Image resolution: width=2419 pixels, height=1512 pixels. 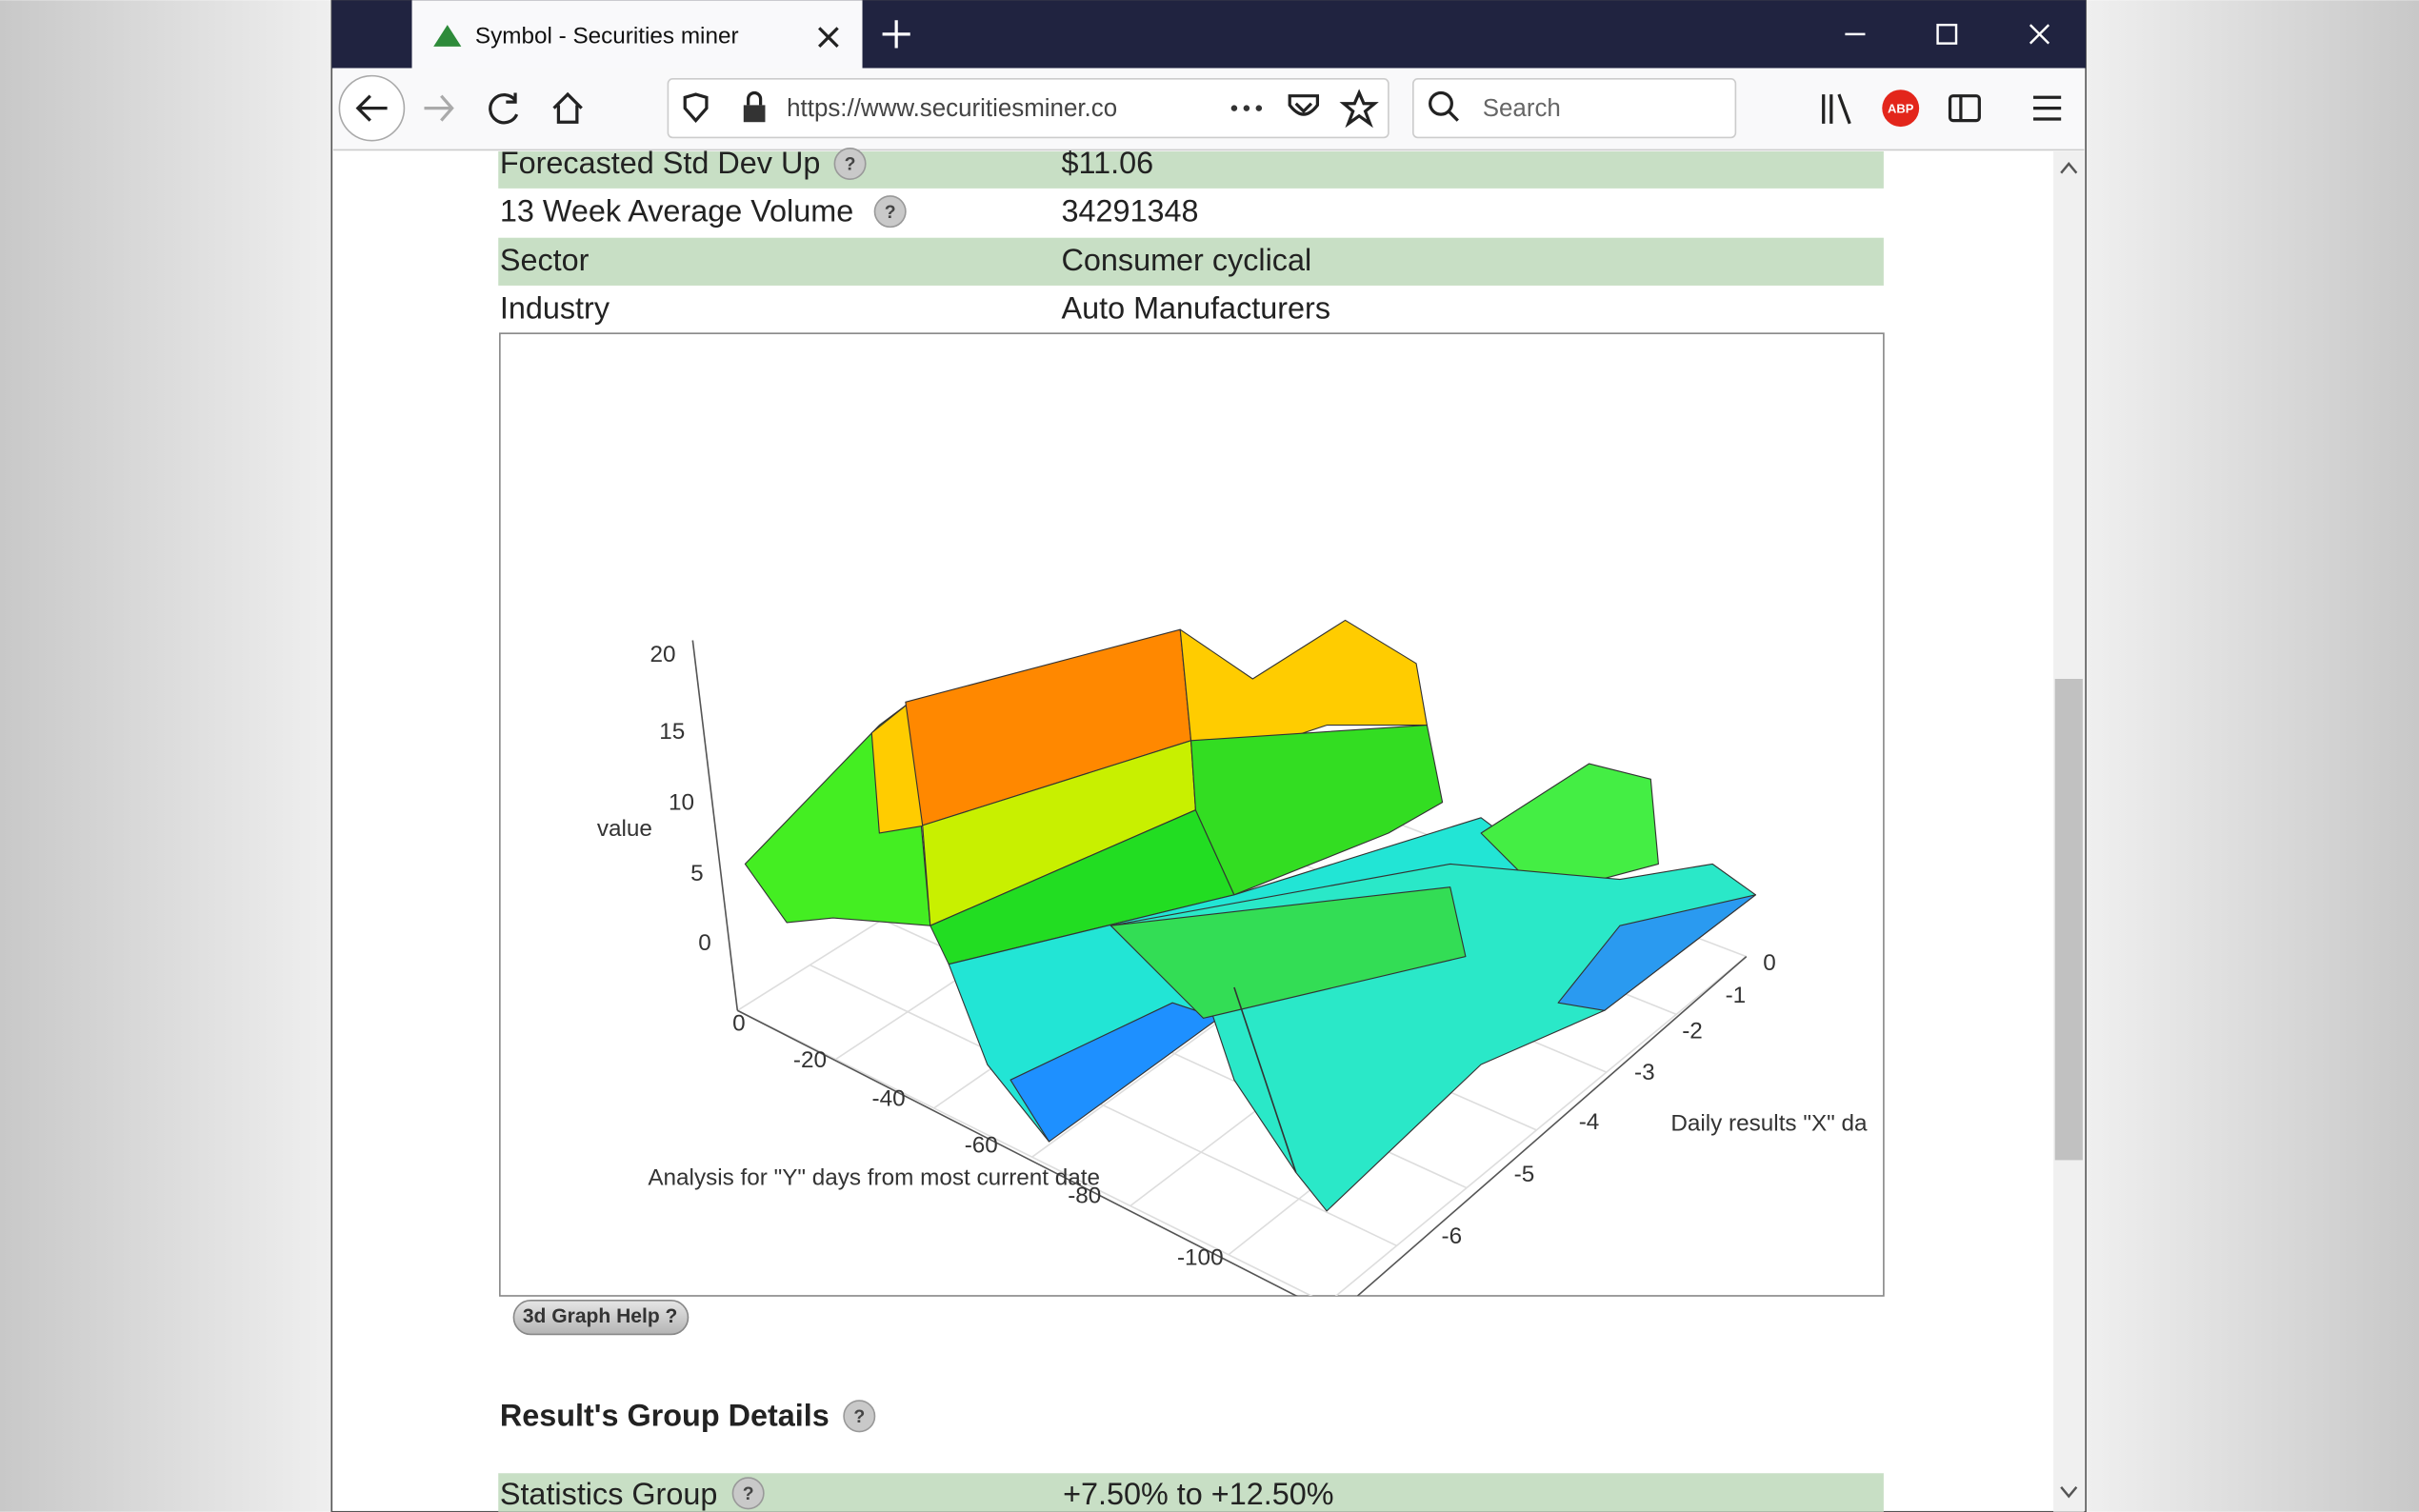 I want to click on lock-icon, so click(x=754, y=114).